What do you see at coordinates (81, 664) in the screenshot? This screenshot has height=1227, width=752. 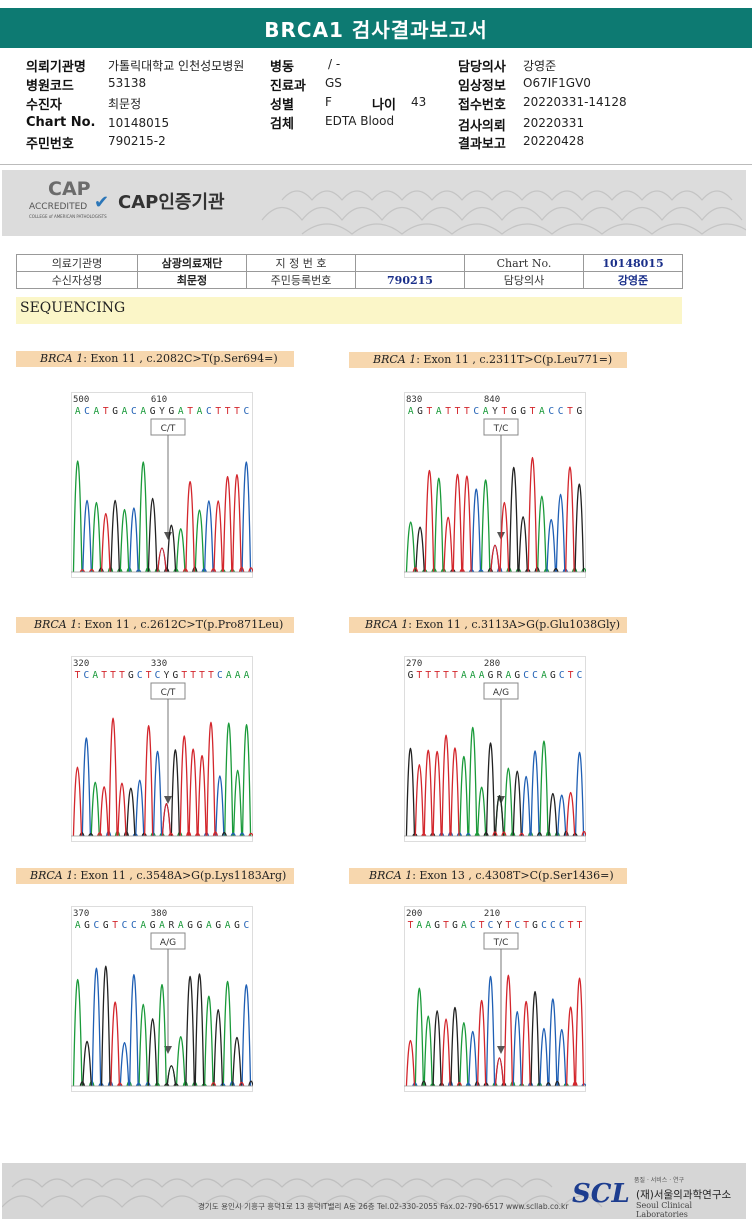 I see `position-number: 320` at bounding box center [81, 664].